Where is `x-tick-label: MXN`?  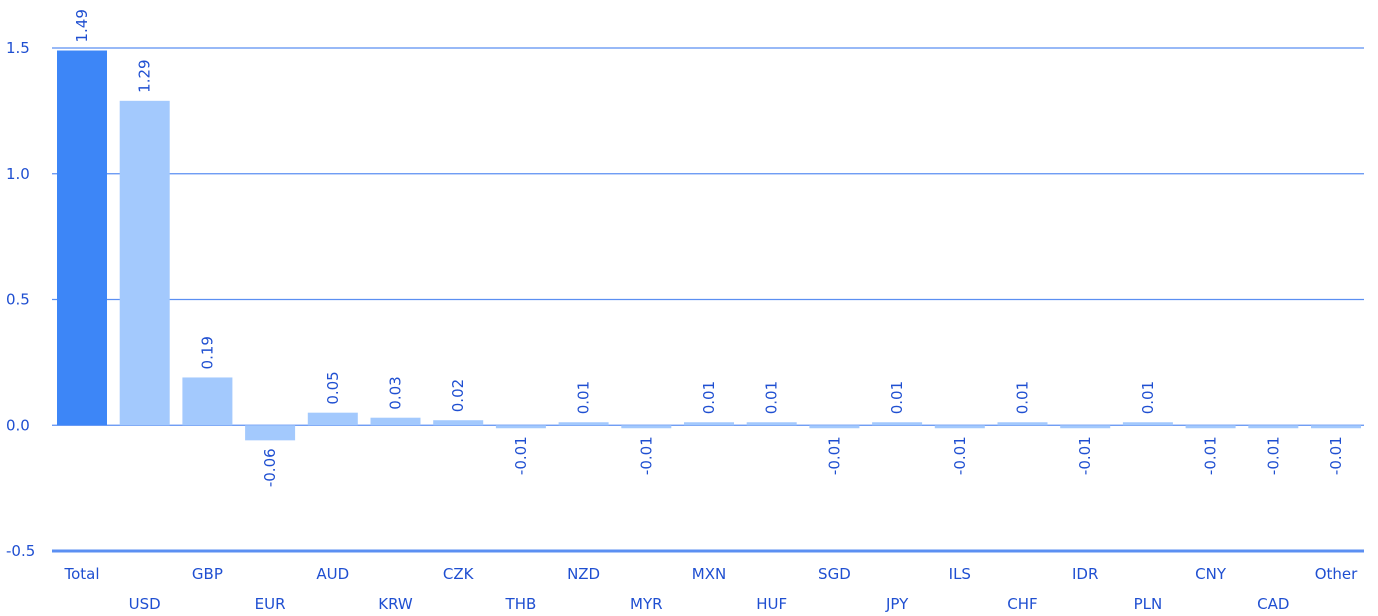 x-tick-label: MXN is located at coordinates (709, 574).